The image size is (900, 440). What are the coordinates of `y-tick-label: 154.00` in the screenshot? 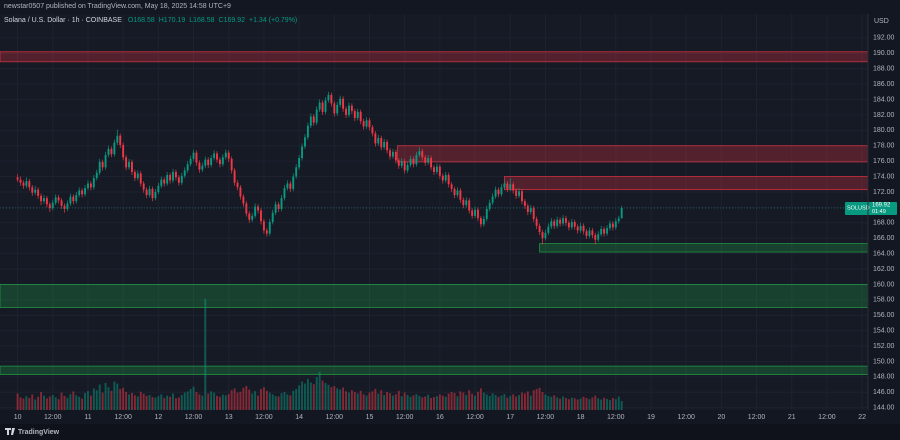 It's located at (884, 330).